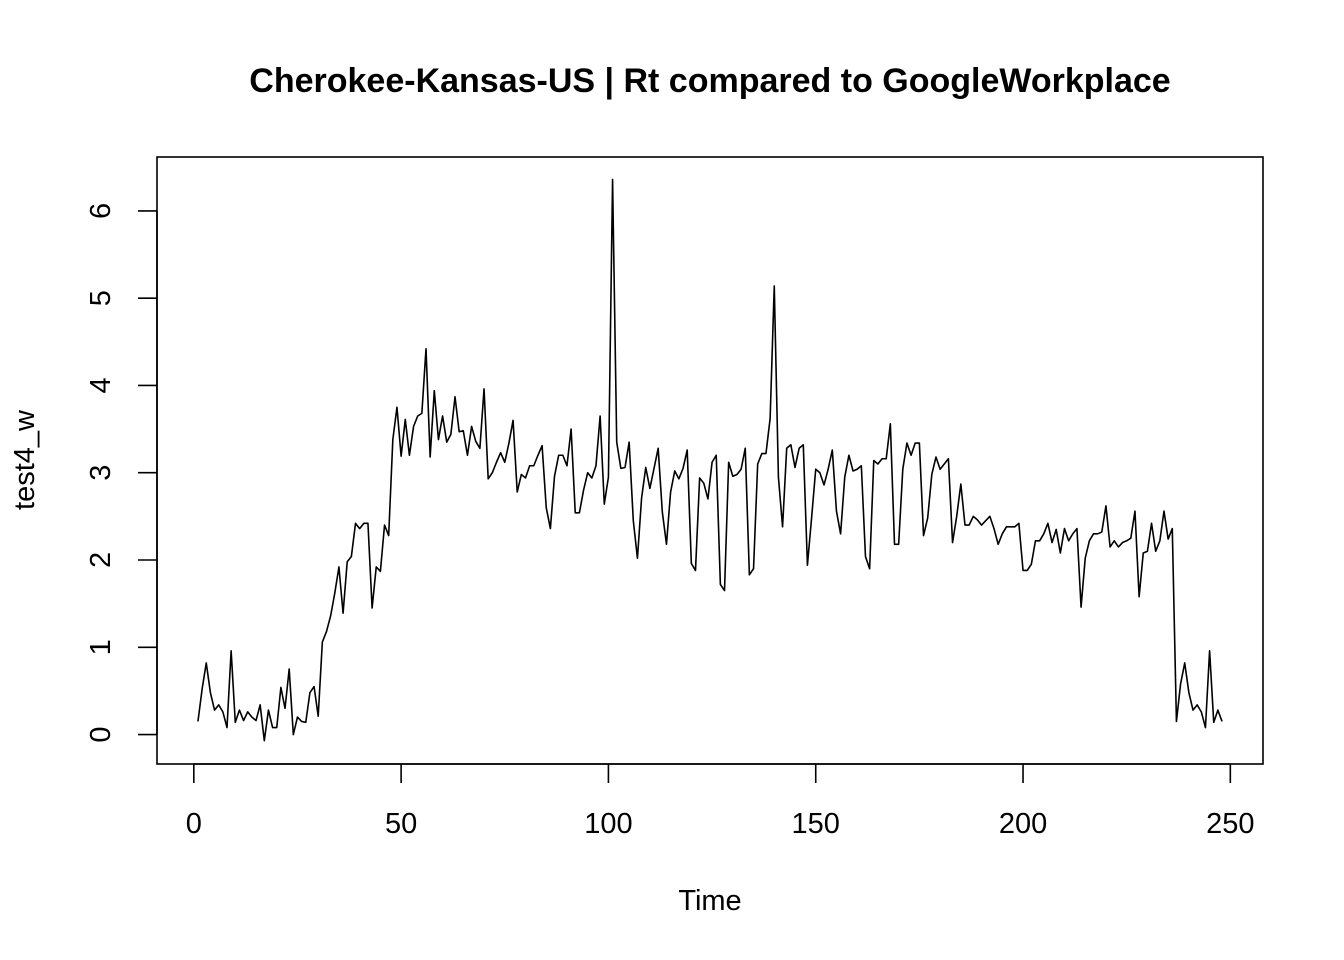 The width and height of the screenshot is (1344, 960). What do you see at coordinates (101, 560) in the screenshot?
I see `y-tick-label: 2` at bounding box center [101, 560].